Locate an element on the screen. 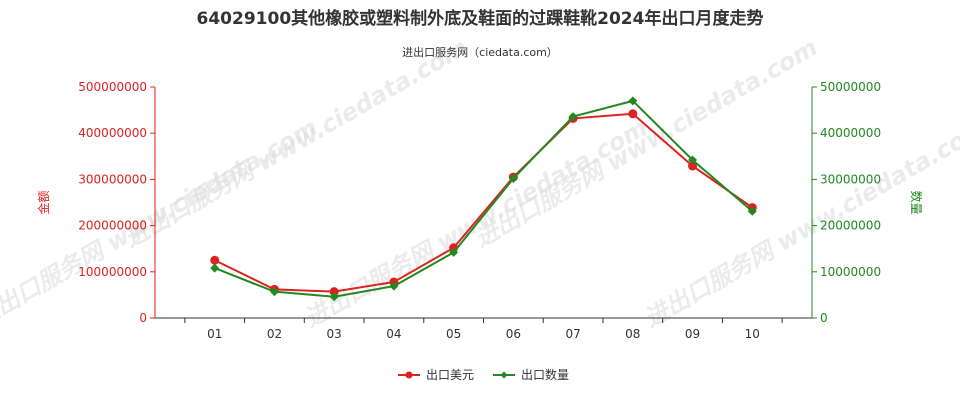 Image resolution: width=960 pixels, height=400 pixels. x-tick-label: 06 is located at coordinates (513, 334).